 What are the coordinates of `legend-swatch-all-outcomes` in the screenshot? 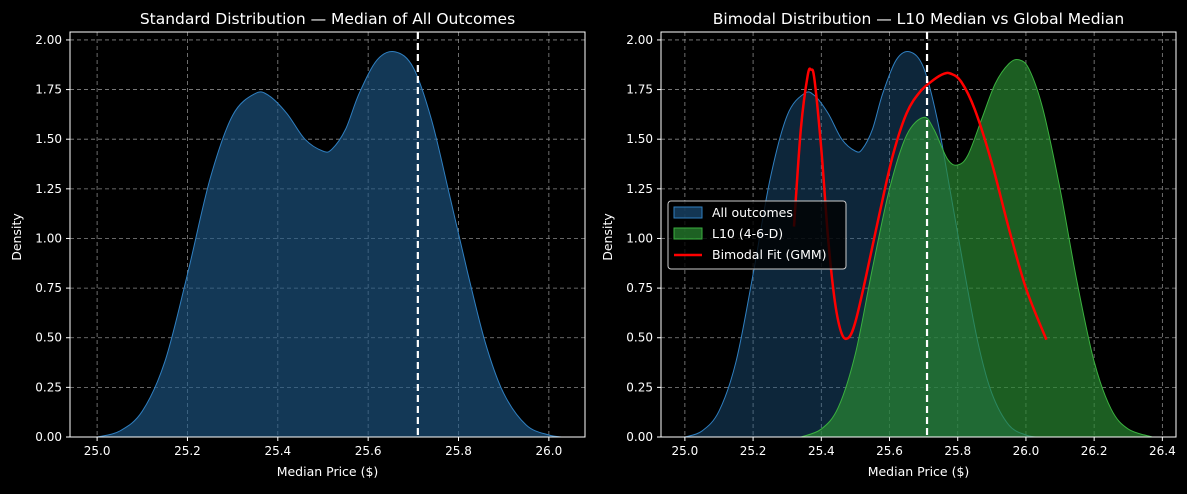 It's located at (688, 212).